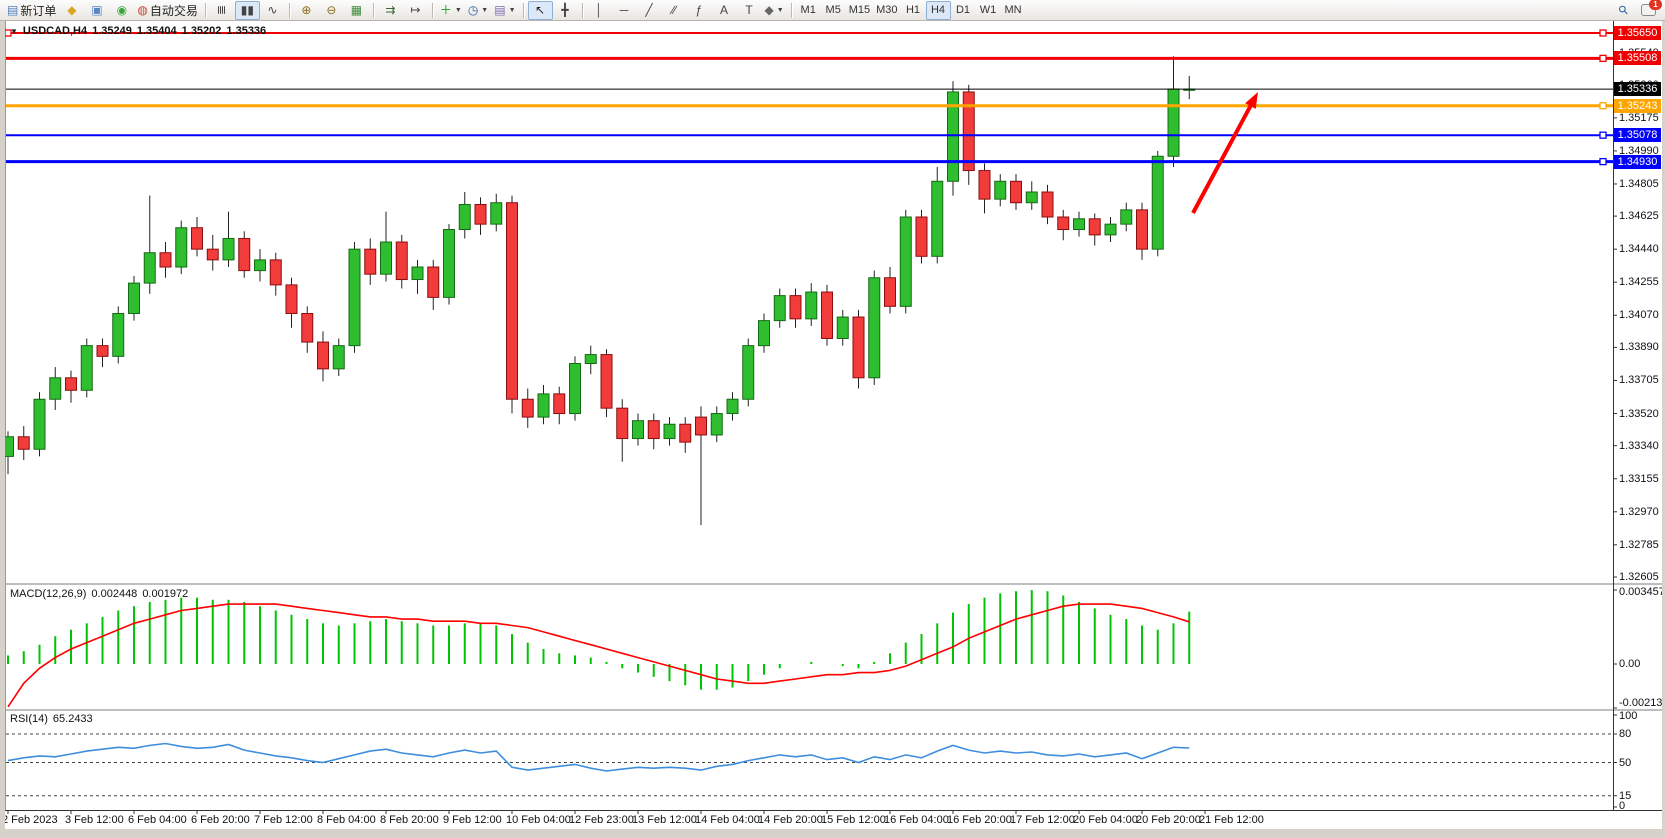  I want to click on periods-button: ◷ ▼, so click(478, 10).